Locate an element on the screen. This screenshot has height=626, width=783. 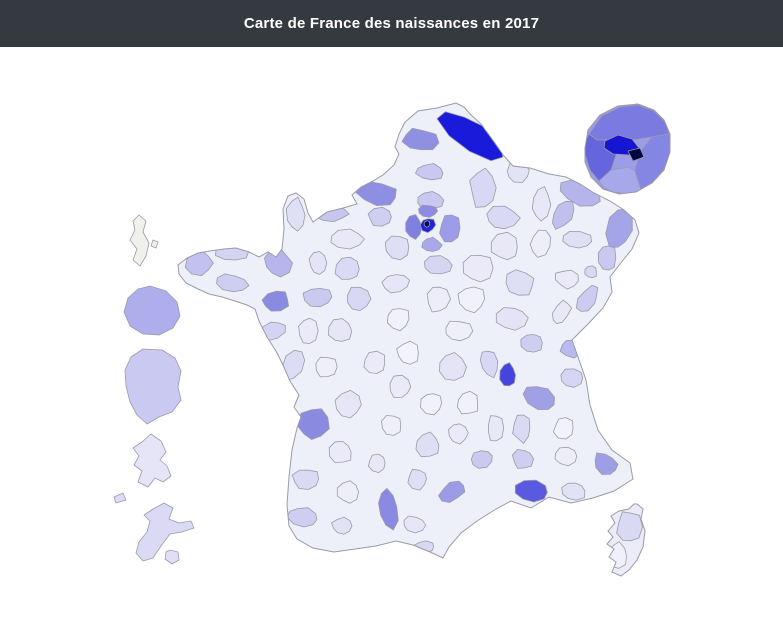
region-lozere is located at coordinates (458, 434).